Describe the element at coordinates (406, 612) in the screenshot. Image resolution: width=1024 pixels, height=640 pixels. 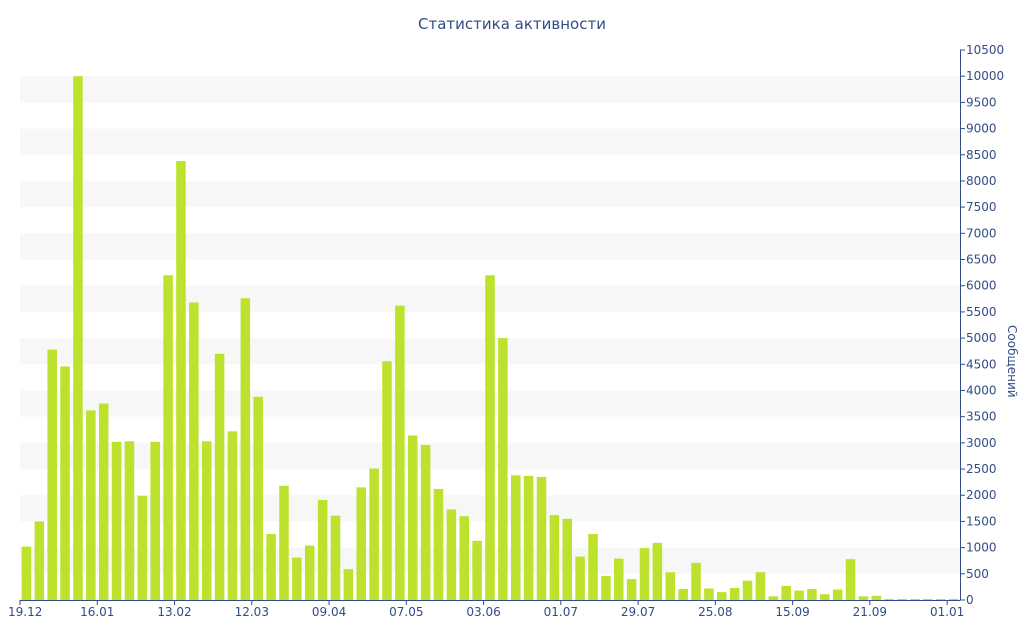
I see `x-tick-label: 07.05` at that location.